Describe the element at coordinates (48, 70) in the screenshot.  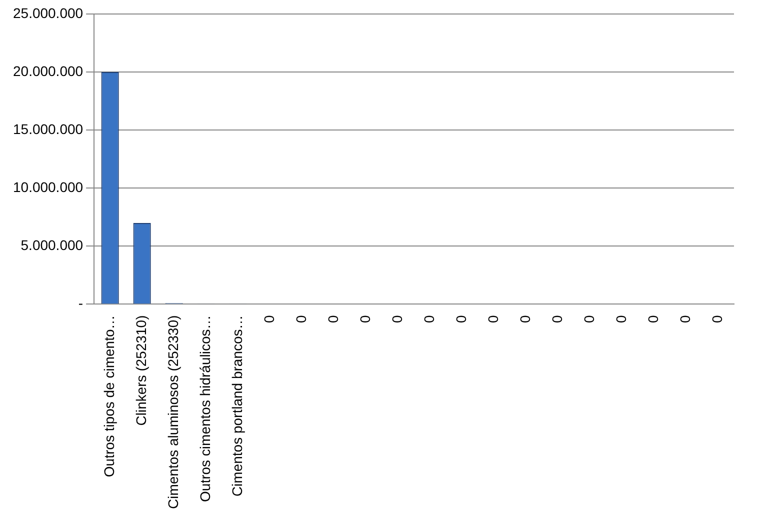
I see `y-tick-label: 20.000.000` at that location.